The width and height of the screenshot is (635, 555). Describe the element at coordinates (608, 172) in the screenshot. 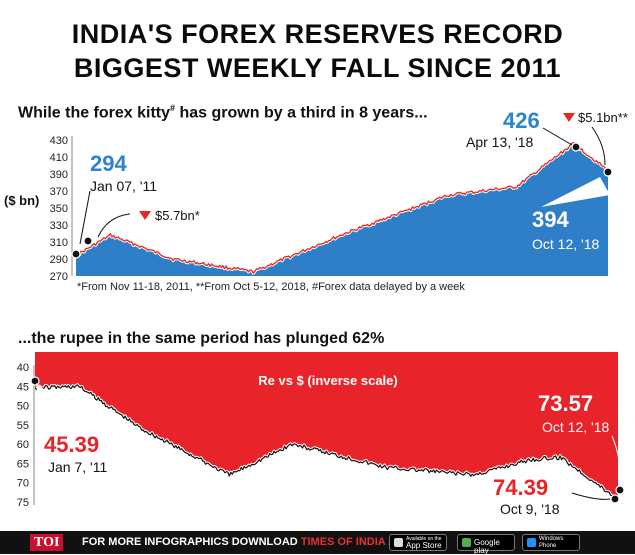

I see `forex-end-point` at that location.